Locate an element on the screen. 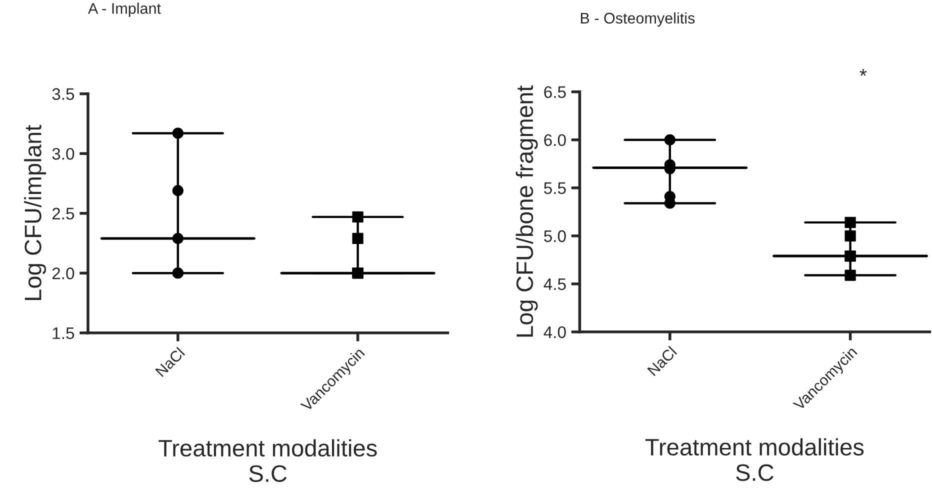  y-tick-label: 3.0 is located at coordinates (63, 154).